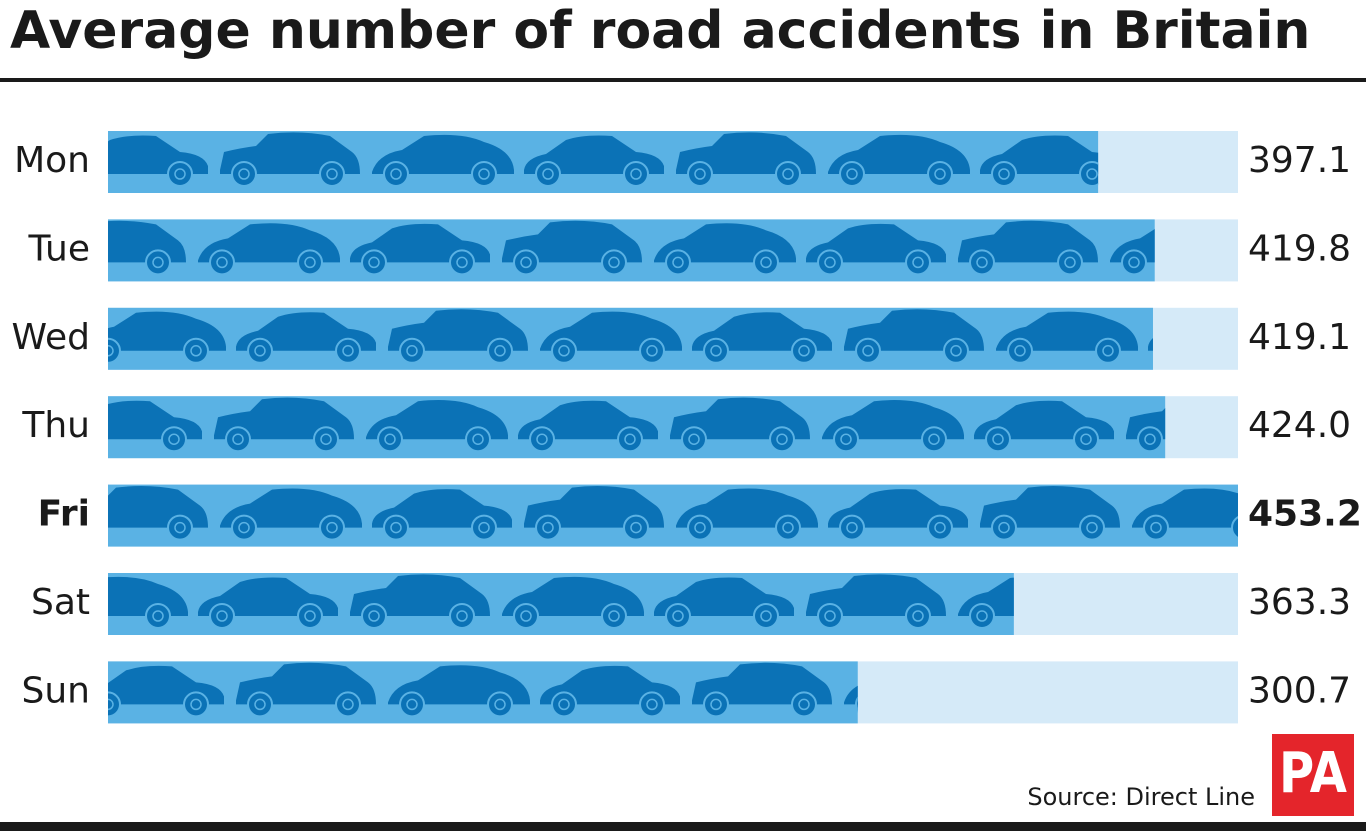  Describe the element at coordinates (1299, 690) in the screenshot. I see `value-label: 300.7` at that location.